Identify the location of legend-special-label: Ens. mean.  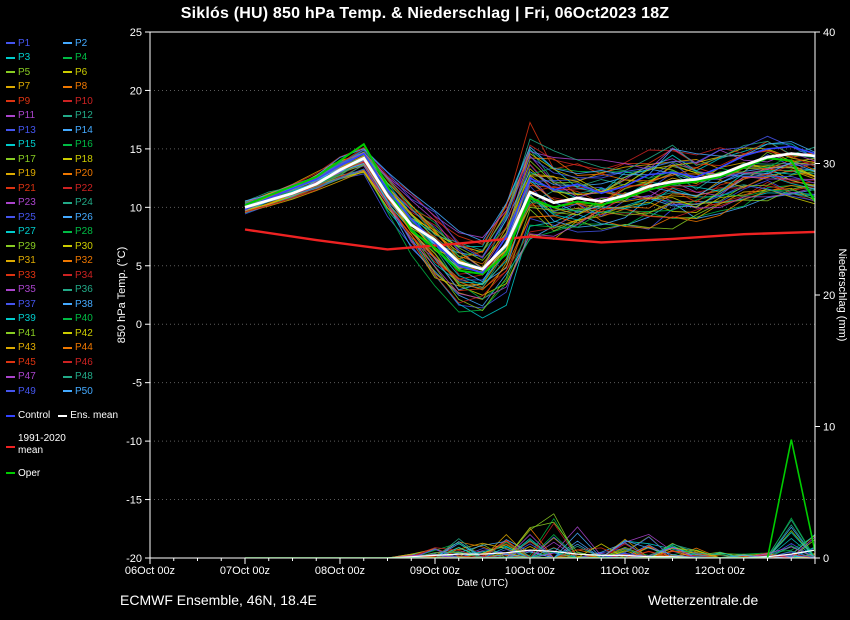
(94, 416).